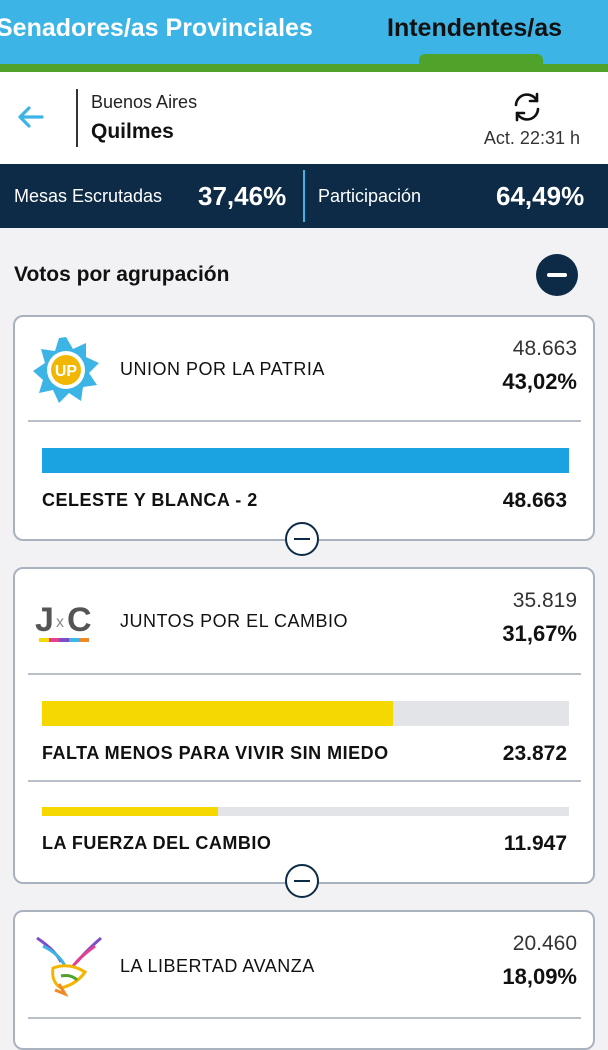  Describe the element at coordinates (31, 117) in the screenshot. I see `back-arrow-icon` at that location.